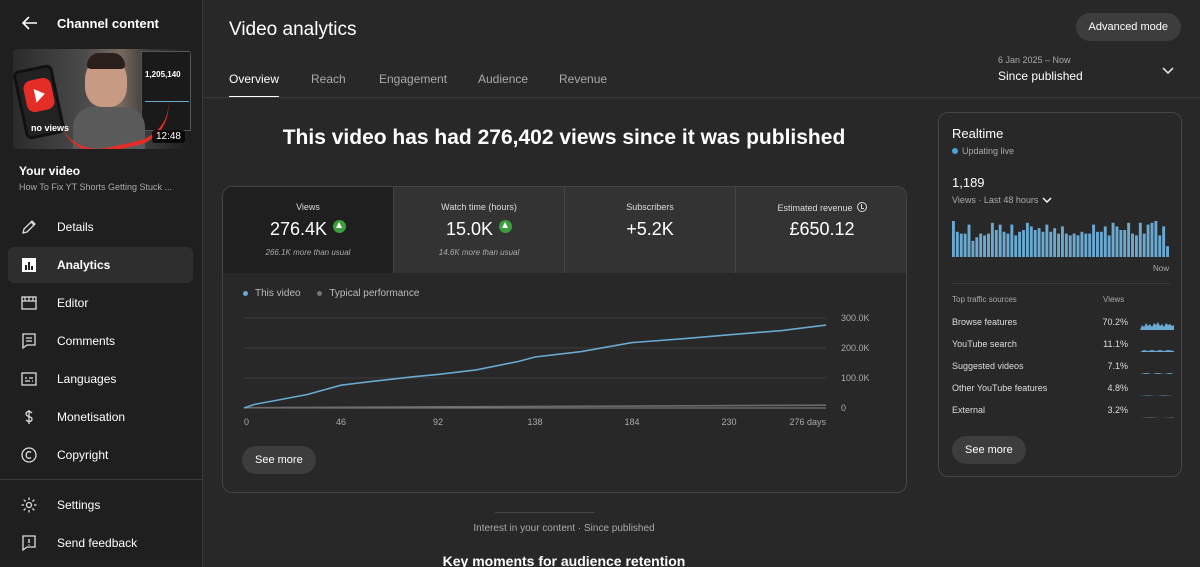  What do you see at coordinates (815, 208) in the screenshot?
I see `metric-label-text: Estimated revenue` at bounding box center [815, 208].